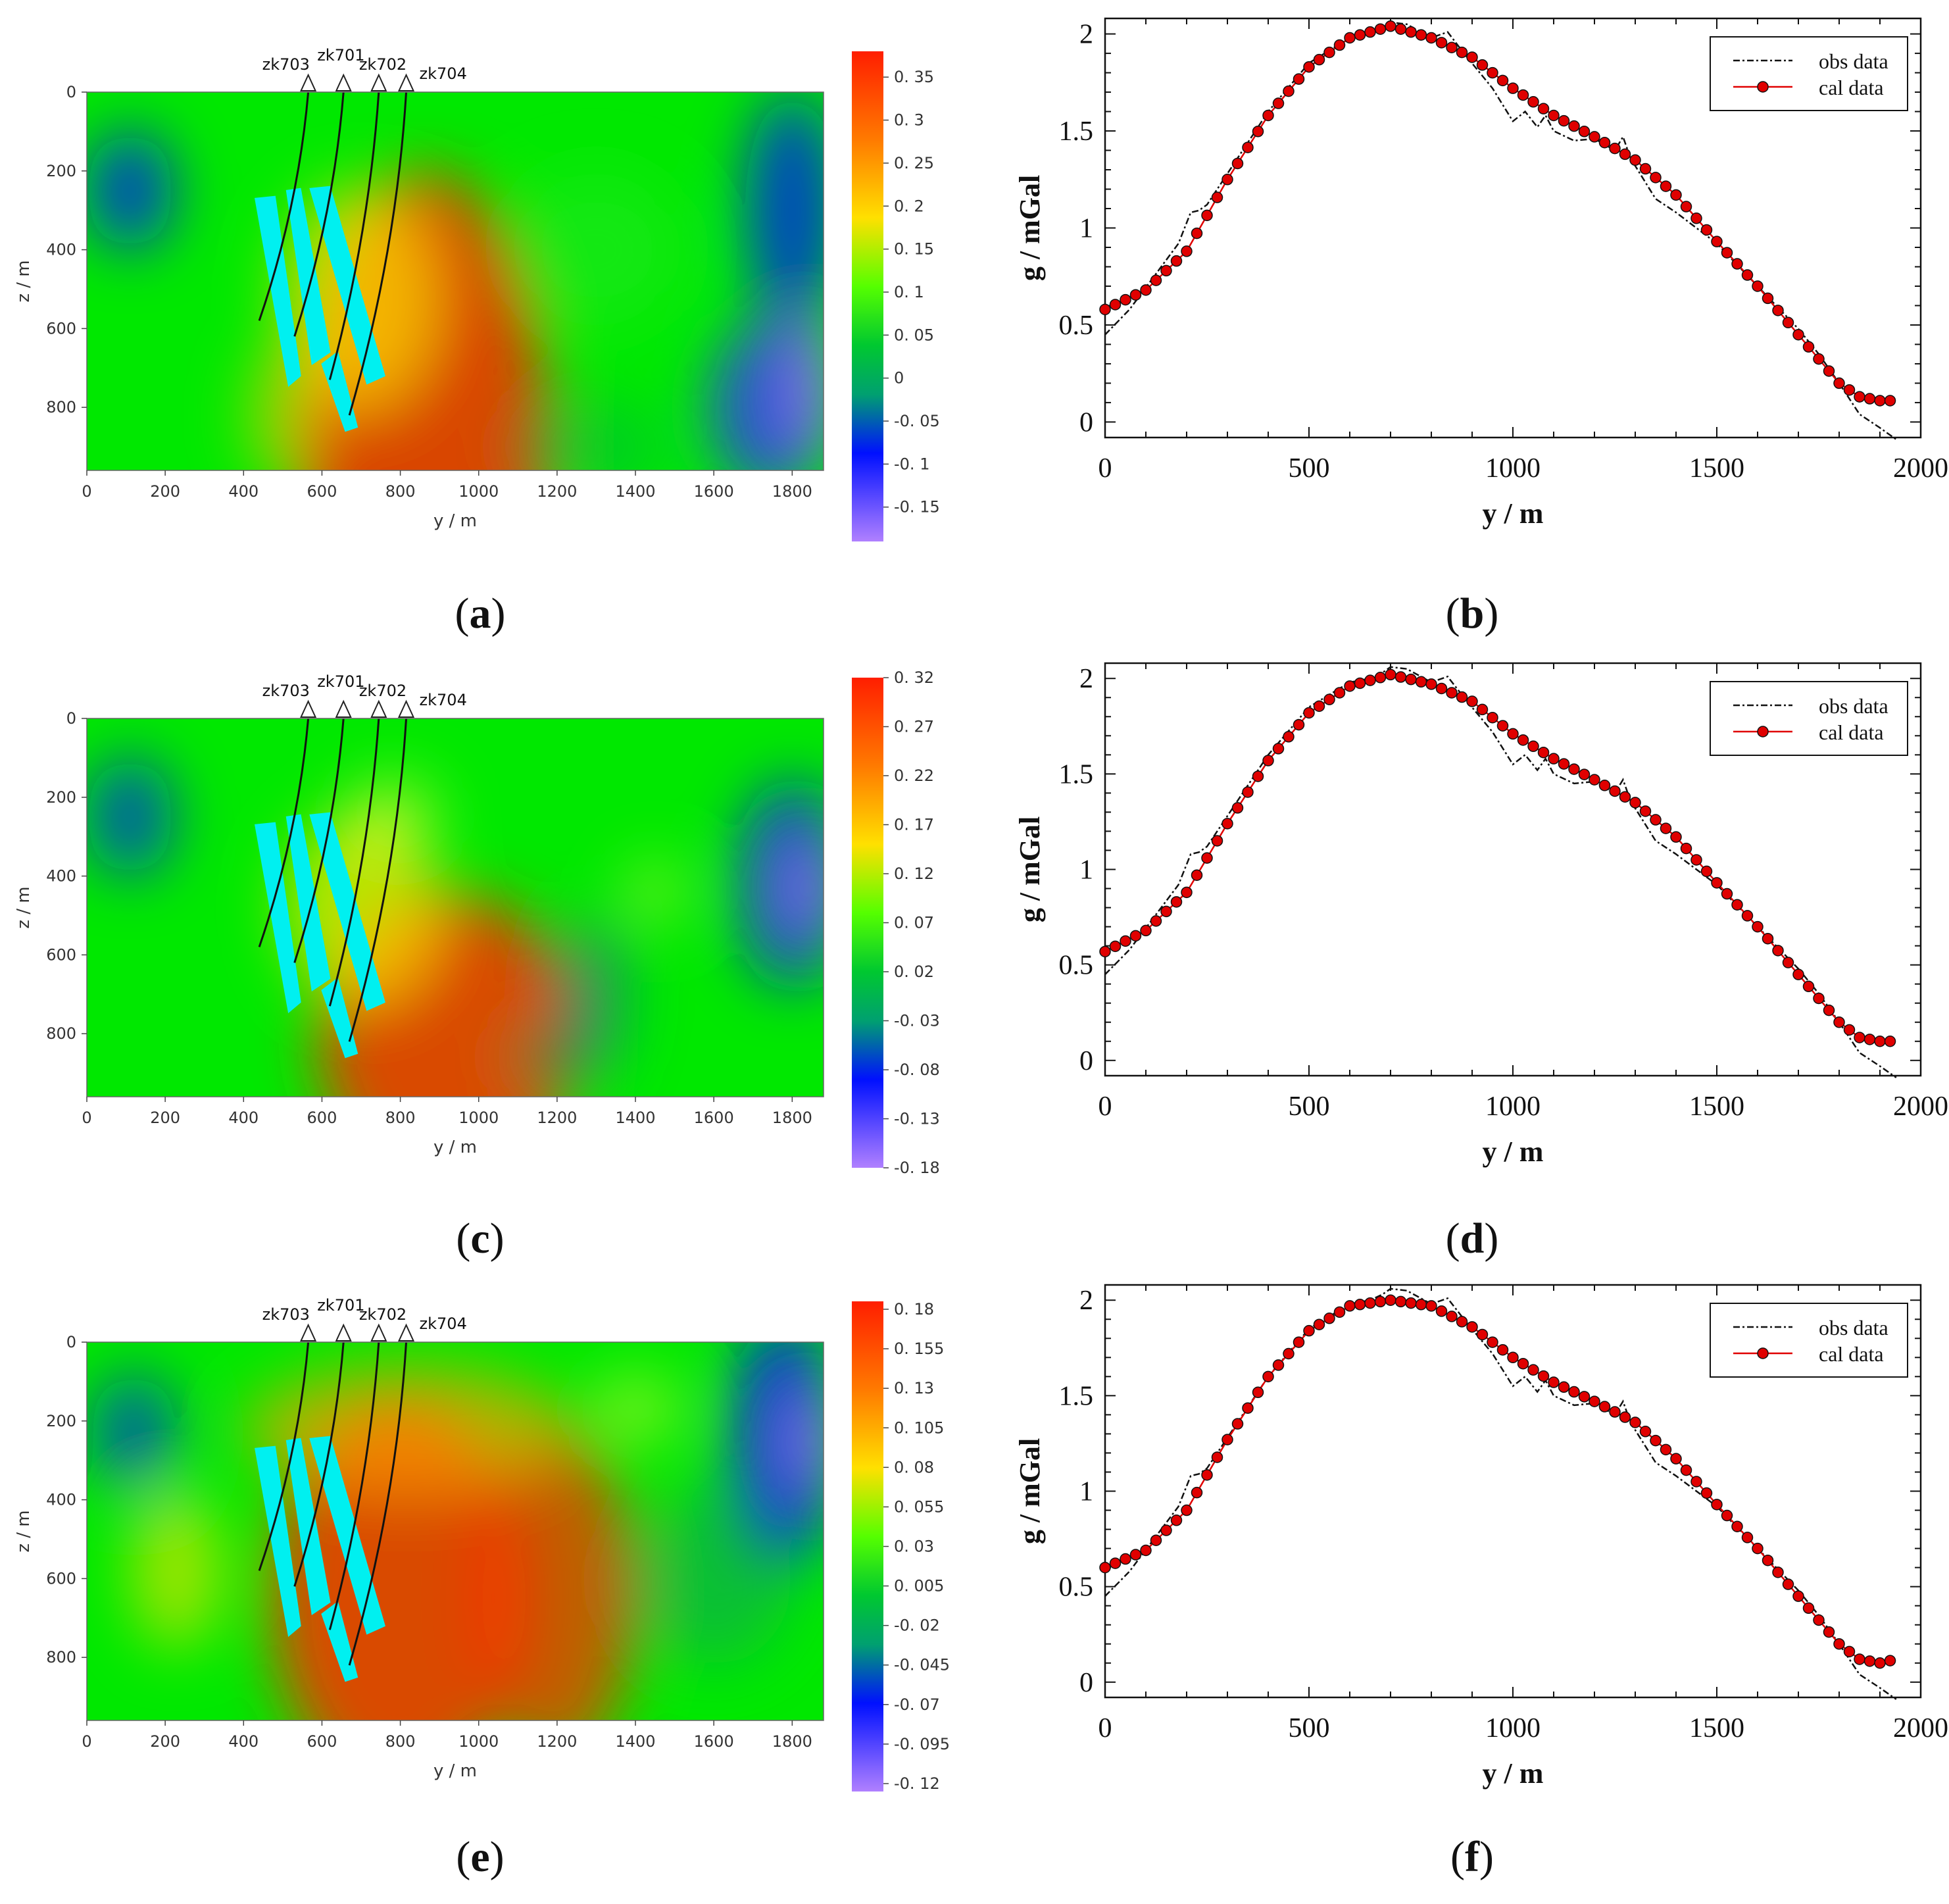 This screenshot has height=1904, width=1949. I want to click on legend-box, so click(1809, 718).